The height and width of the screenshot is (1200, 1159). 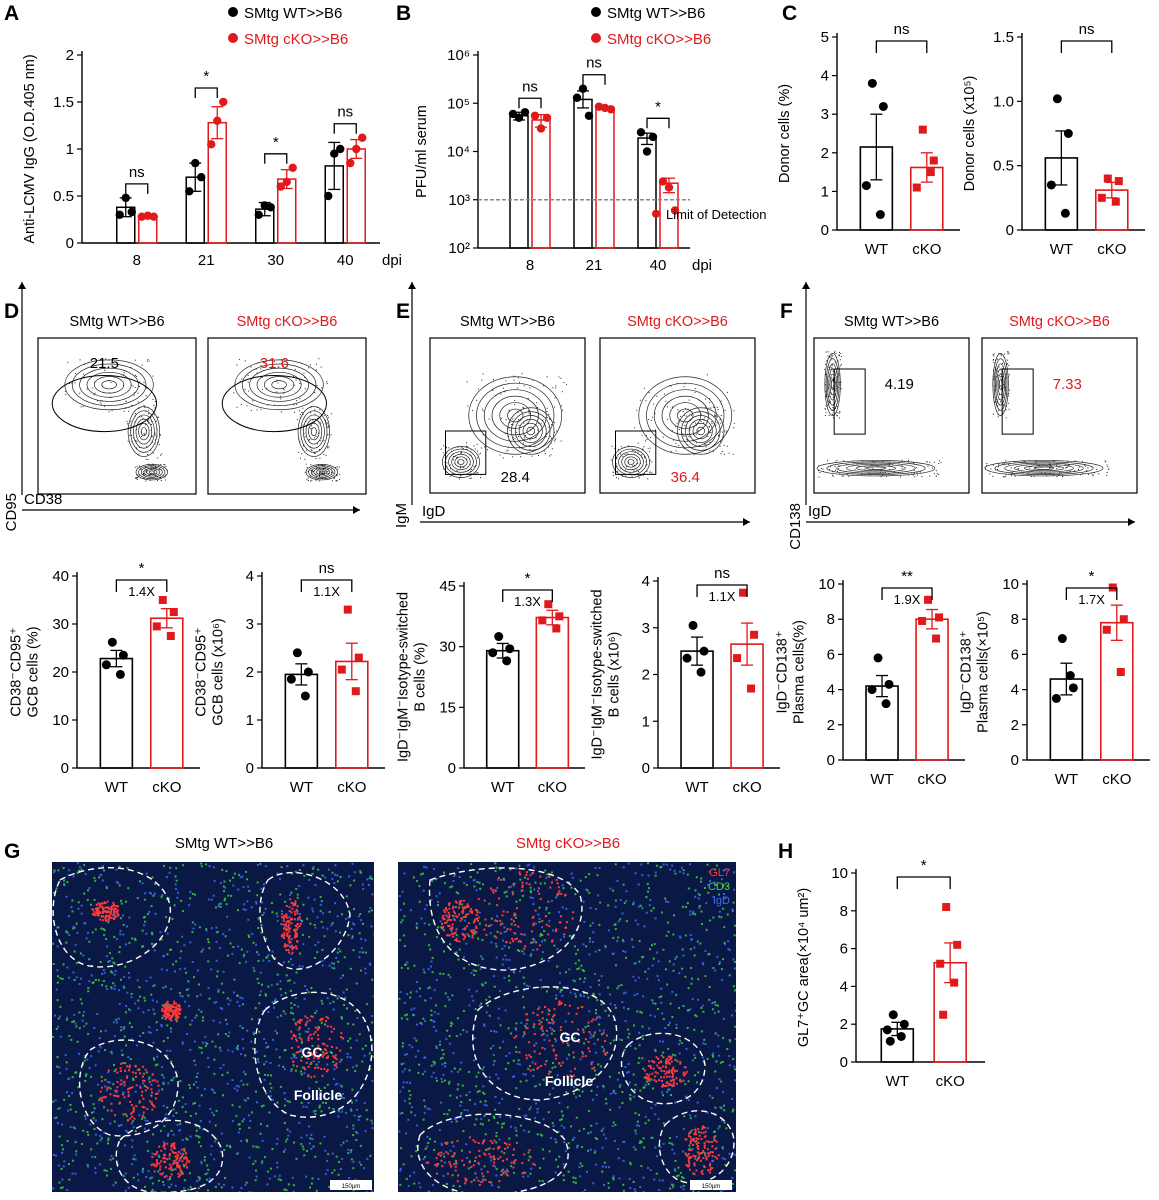 What do you see at coordinates (166, 693) in the screenshot?
I see `bar` at bounding box center [166, 693].